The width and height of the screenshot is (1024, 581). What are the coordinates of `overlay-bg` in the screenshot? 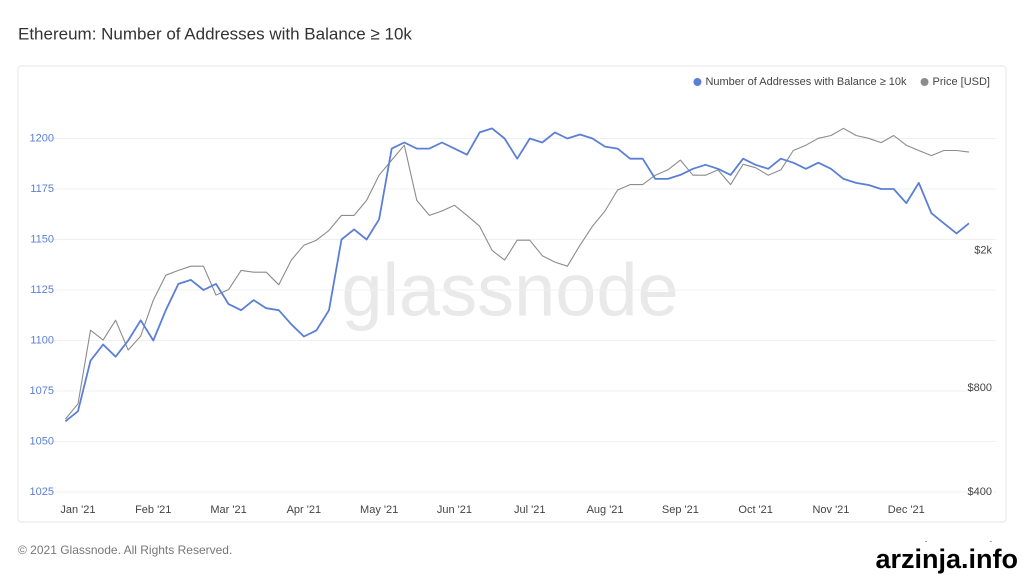 It's located at (925, 559).